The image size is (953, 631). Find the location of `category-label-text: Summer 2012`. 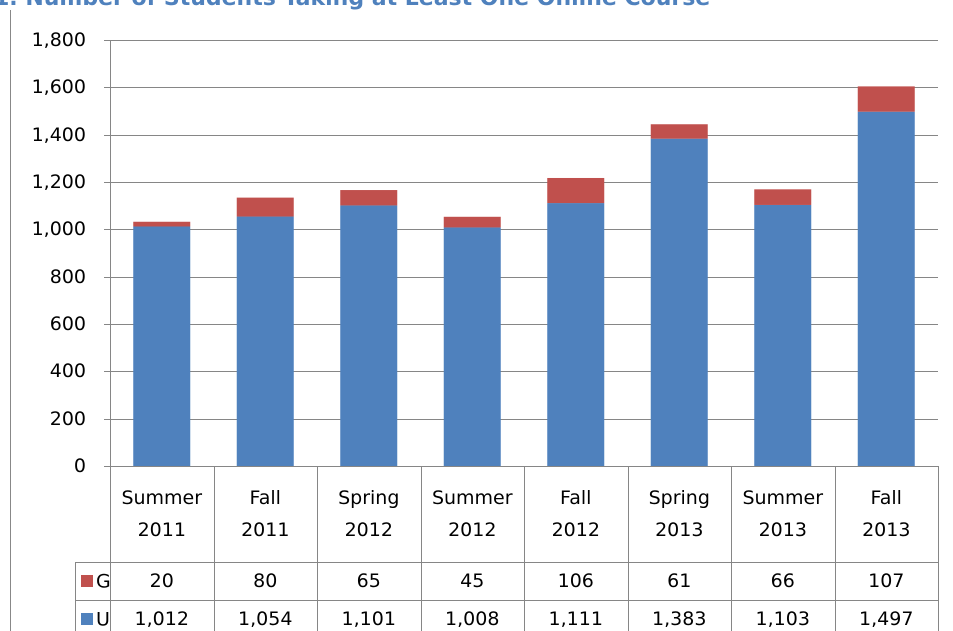

category-label-text: Summer 2012 is located at coordinates (472, 514).